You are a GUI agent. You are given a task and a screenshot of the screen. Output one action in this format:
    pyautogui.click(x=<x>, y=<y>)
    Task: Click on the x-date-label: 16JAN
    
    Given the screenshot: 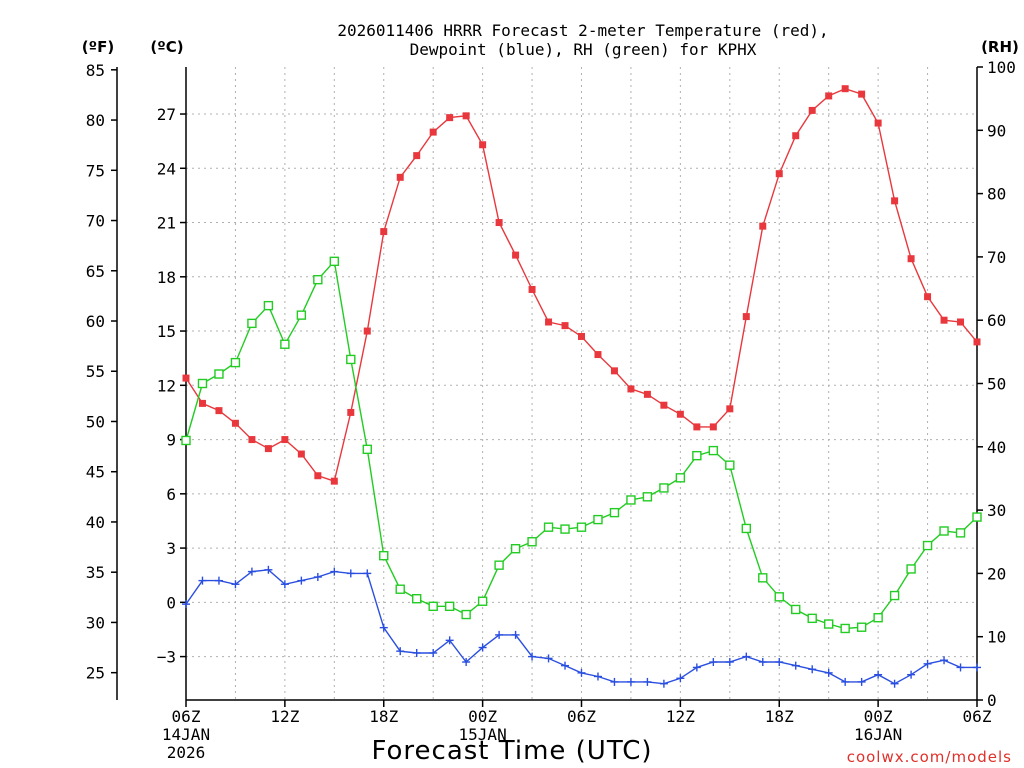 What is the action you would take?
    pyautogui.click(x=878, y=734)
    